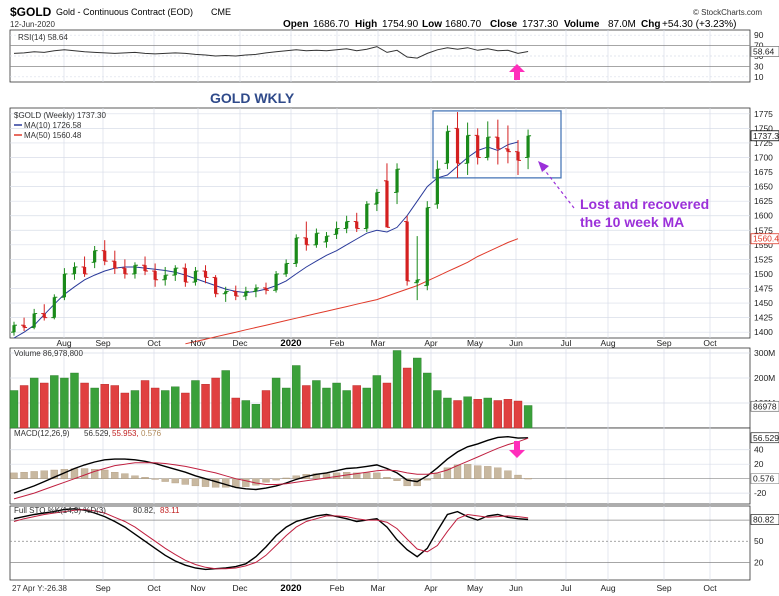 The image size is (779, 596). I want to click on bottom-month-label: Aug, so click(607, 588).